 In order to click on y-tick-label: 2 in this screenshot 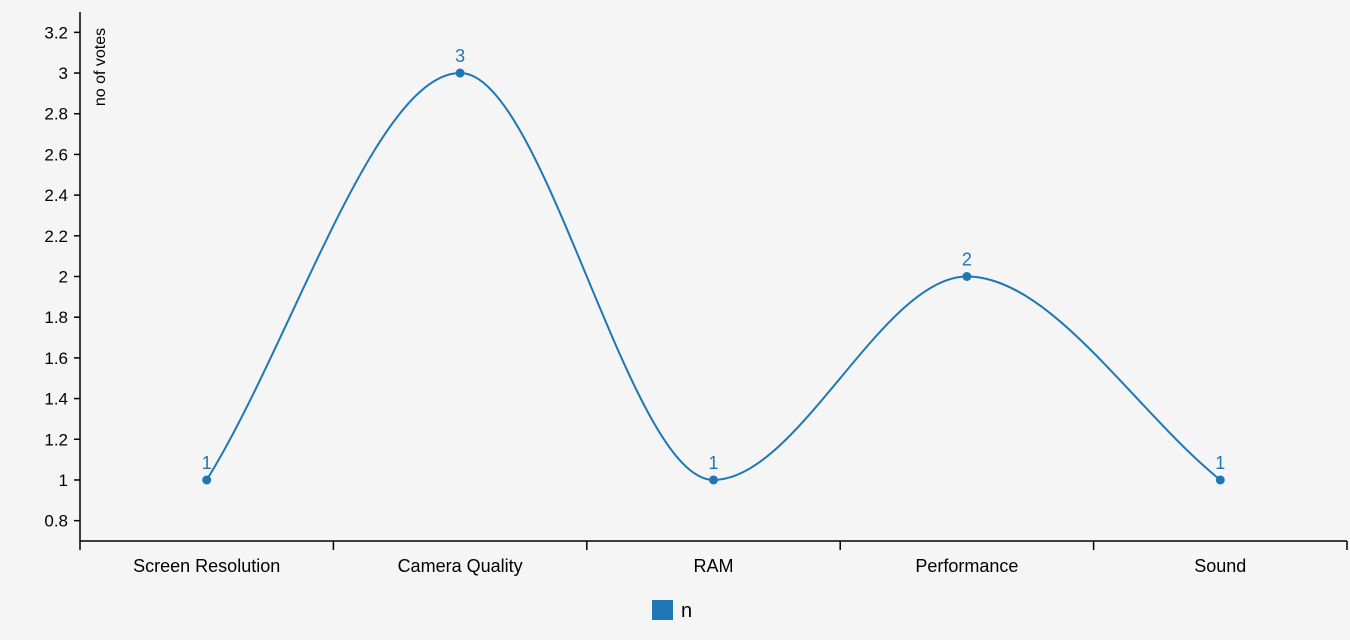, I will do `click(63, 277)`.